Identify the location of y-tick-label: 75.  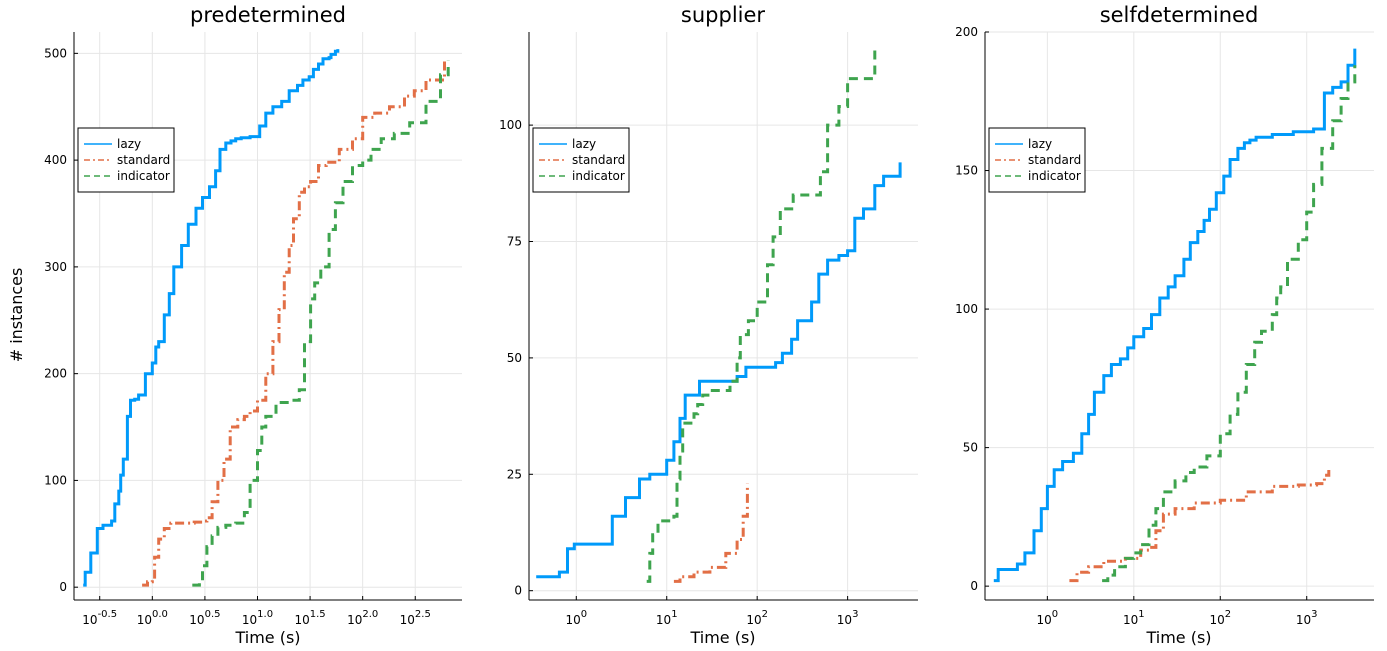
(514, 242).